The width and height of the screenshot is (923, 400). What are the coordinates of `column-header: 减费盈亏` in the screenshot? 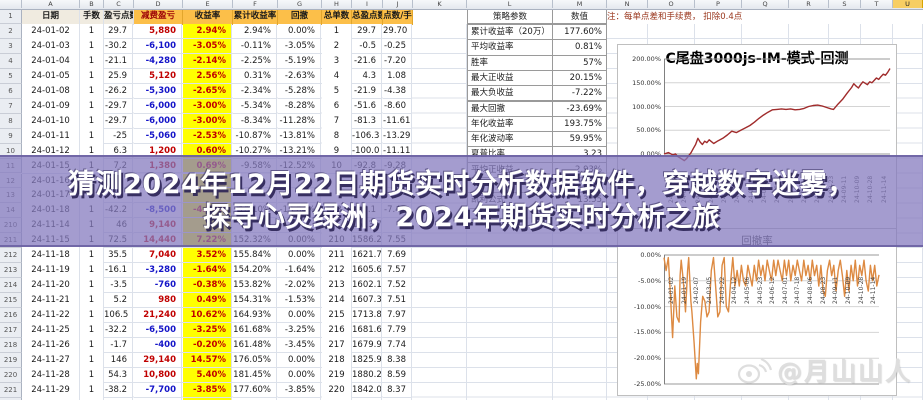 It's located at (158, 17).